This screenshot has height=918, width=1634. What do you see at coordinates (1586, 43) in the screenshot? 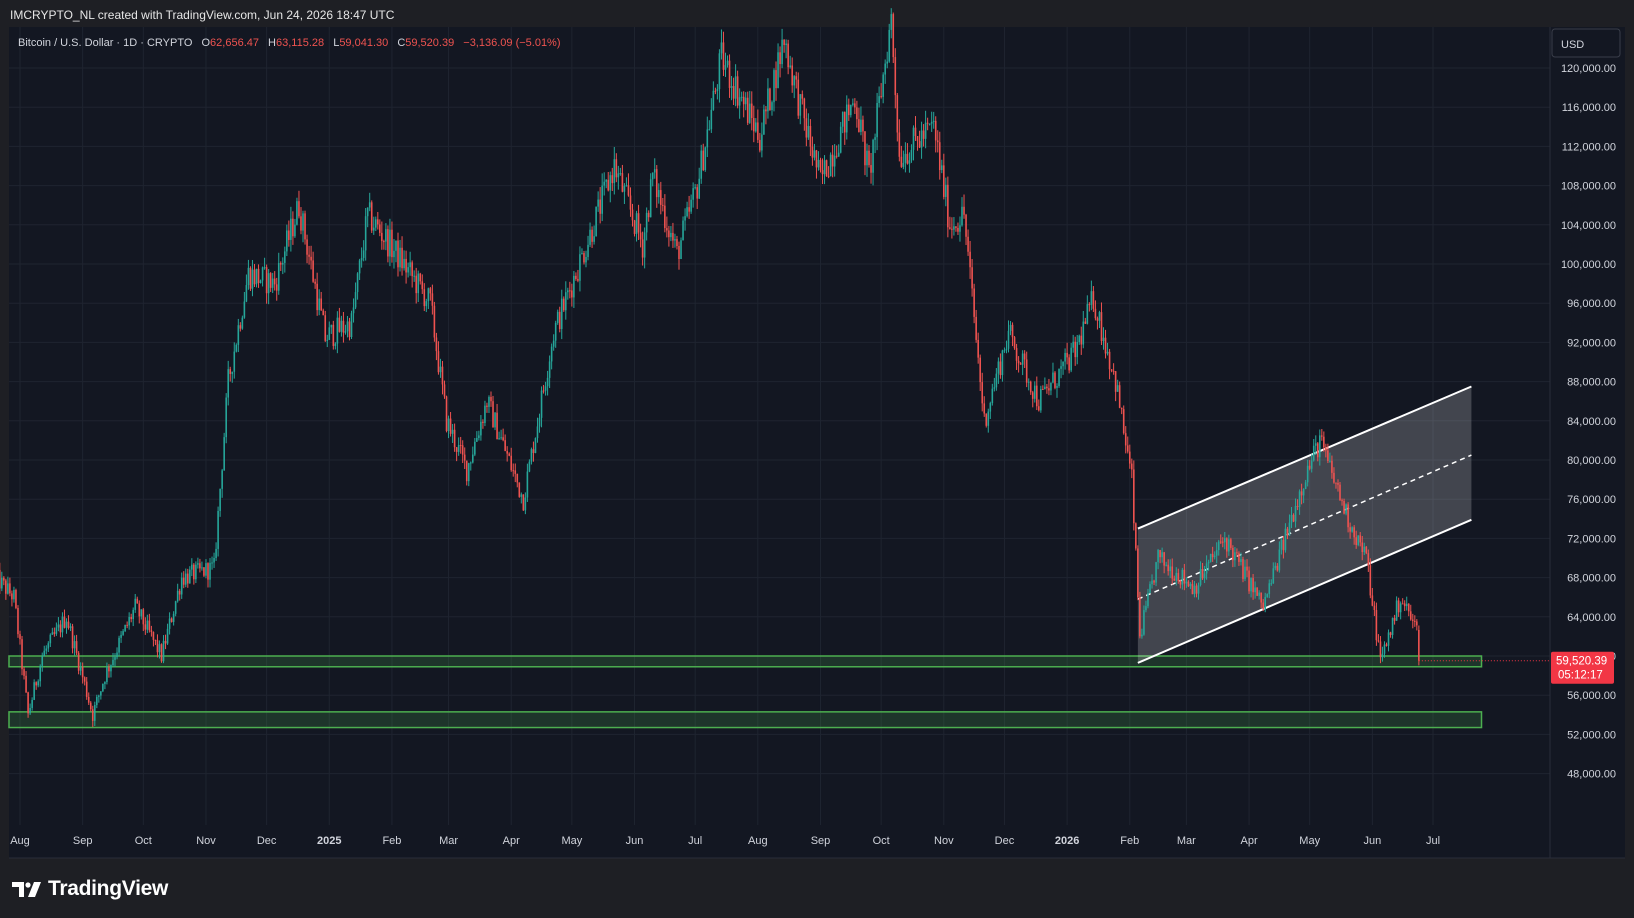
I see `currency-button: USD` at bounding box center [1586, 43].